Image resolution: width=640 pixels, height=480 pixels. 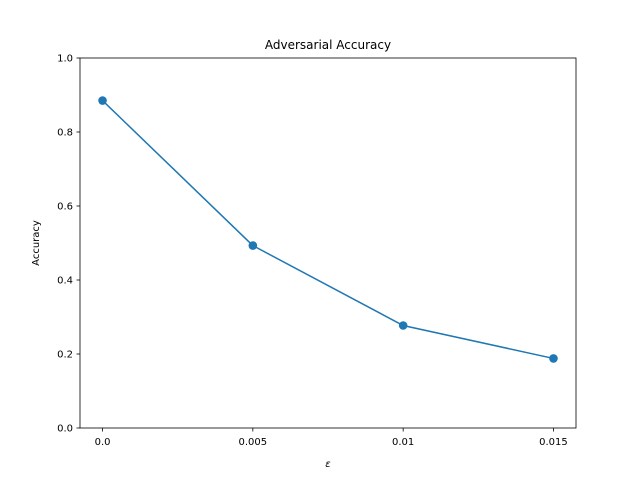 What do you see at coordinates (36, 243) in the screenshot?
I see `y-axis-label: Accuracy` at bounding box center [36, 243].